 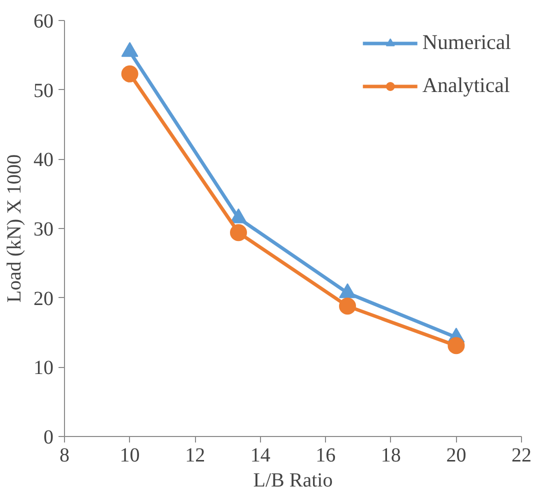 What do you see at coordinates (65, 455) in the screenshot?
I see `x-tick-label: 8` at bounding box center [65, 455].